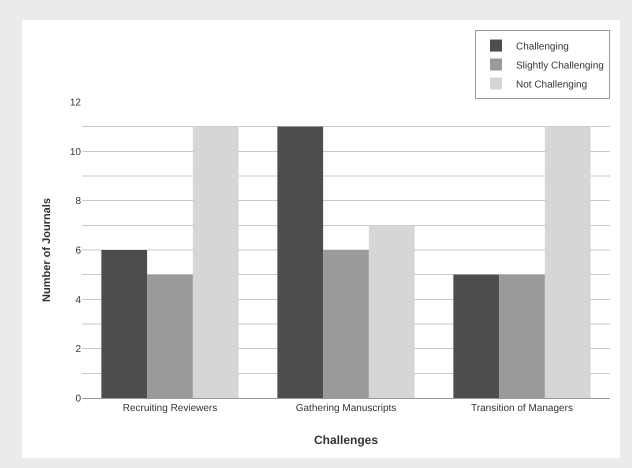 The height and width of the screenshot is (468, 632). Describe the element at coordinates (552, 84) in the screenshot. I see `legend-label: Not Challenging` at that location.